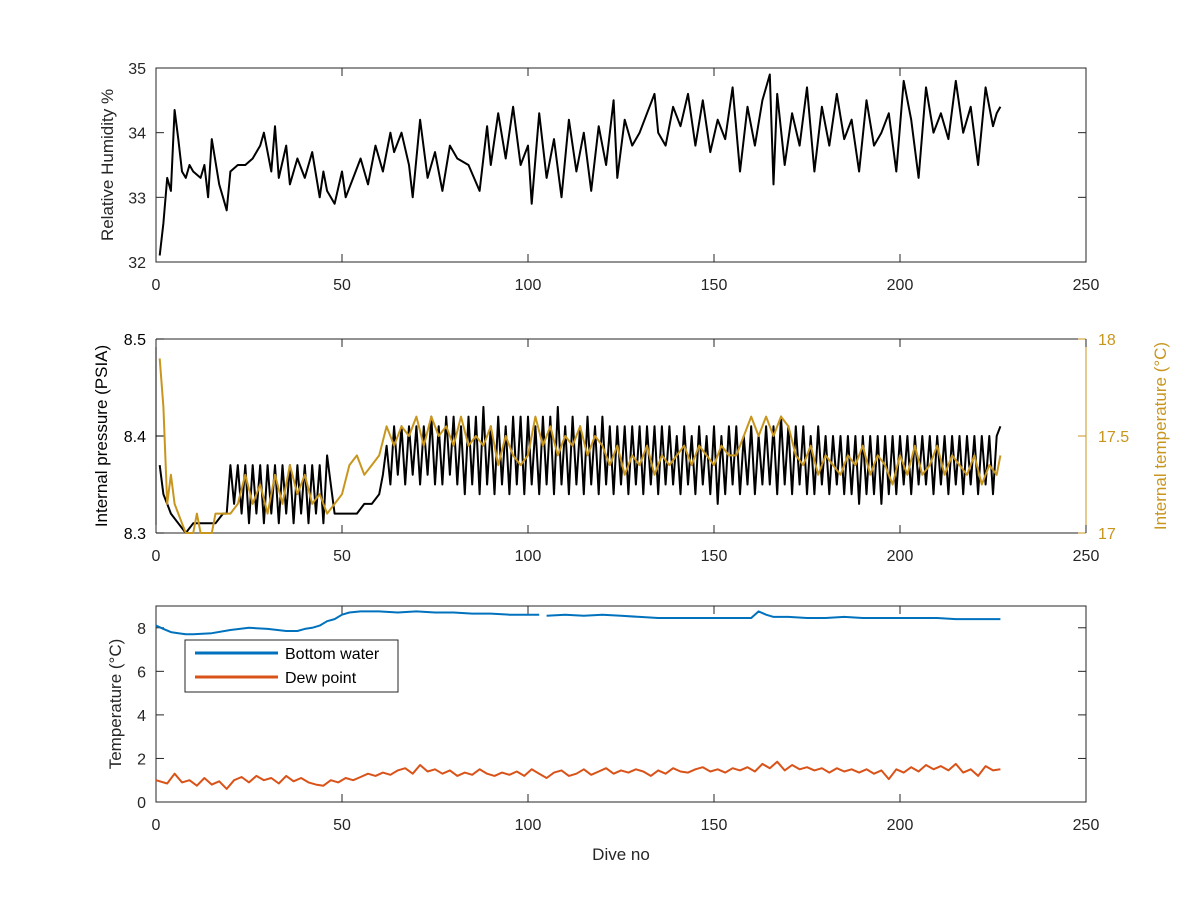  Describe the element at coordinates (332, 654) in the screenshot. I see `legend-label-bottom-water: Bottom water` at that location.